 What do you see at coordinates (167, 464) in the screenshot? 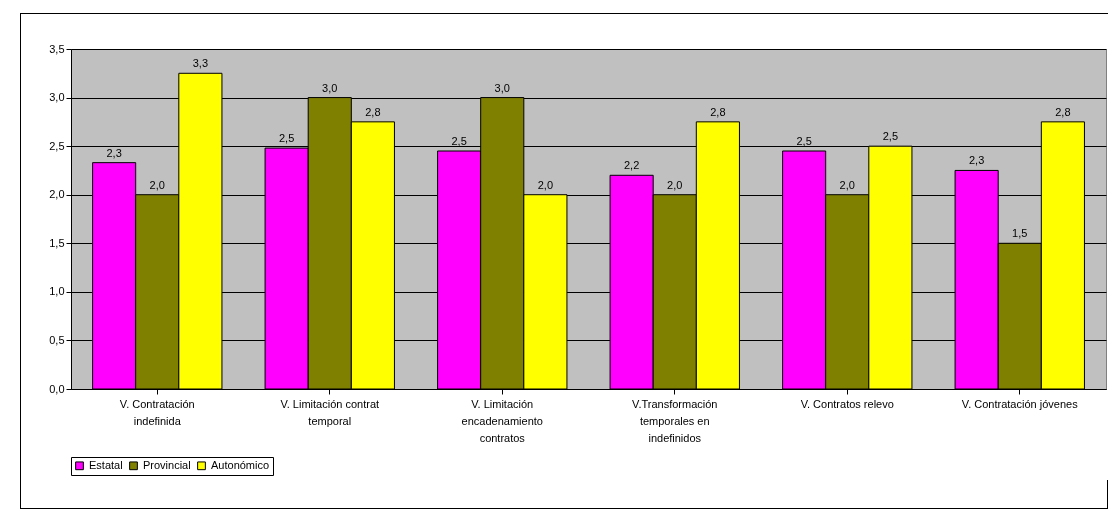
I see `legend-label: Provincial` at bounding box center [167, 464].